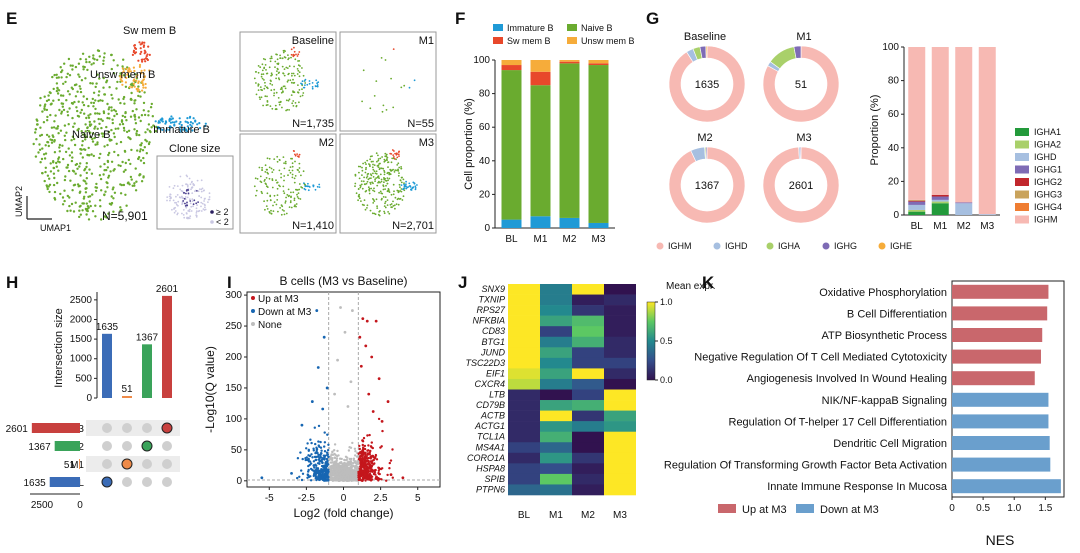  What do you see at coordinates (233, 326) in the screenshot?
I see `y-tick-label: 250` at bounding box center [233, 326].